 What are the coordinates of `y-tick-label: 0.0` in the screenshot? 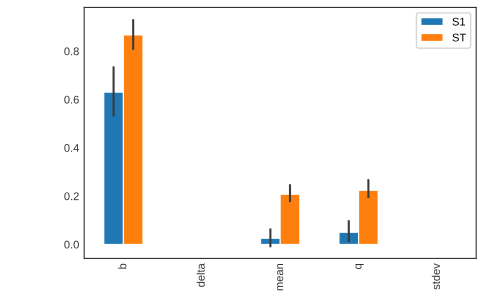 It's located at (71, 244).